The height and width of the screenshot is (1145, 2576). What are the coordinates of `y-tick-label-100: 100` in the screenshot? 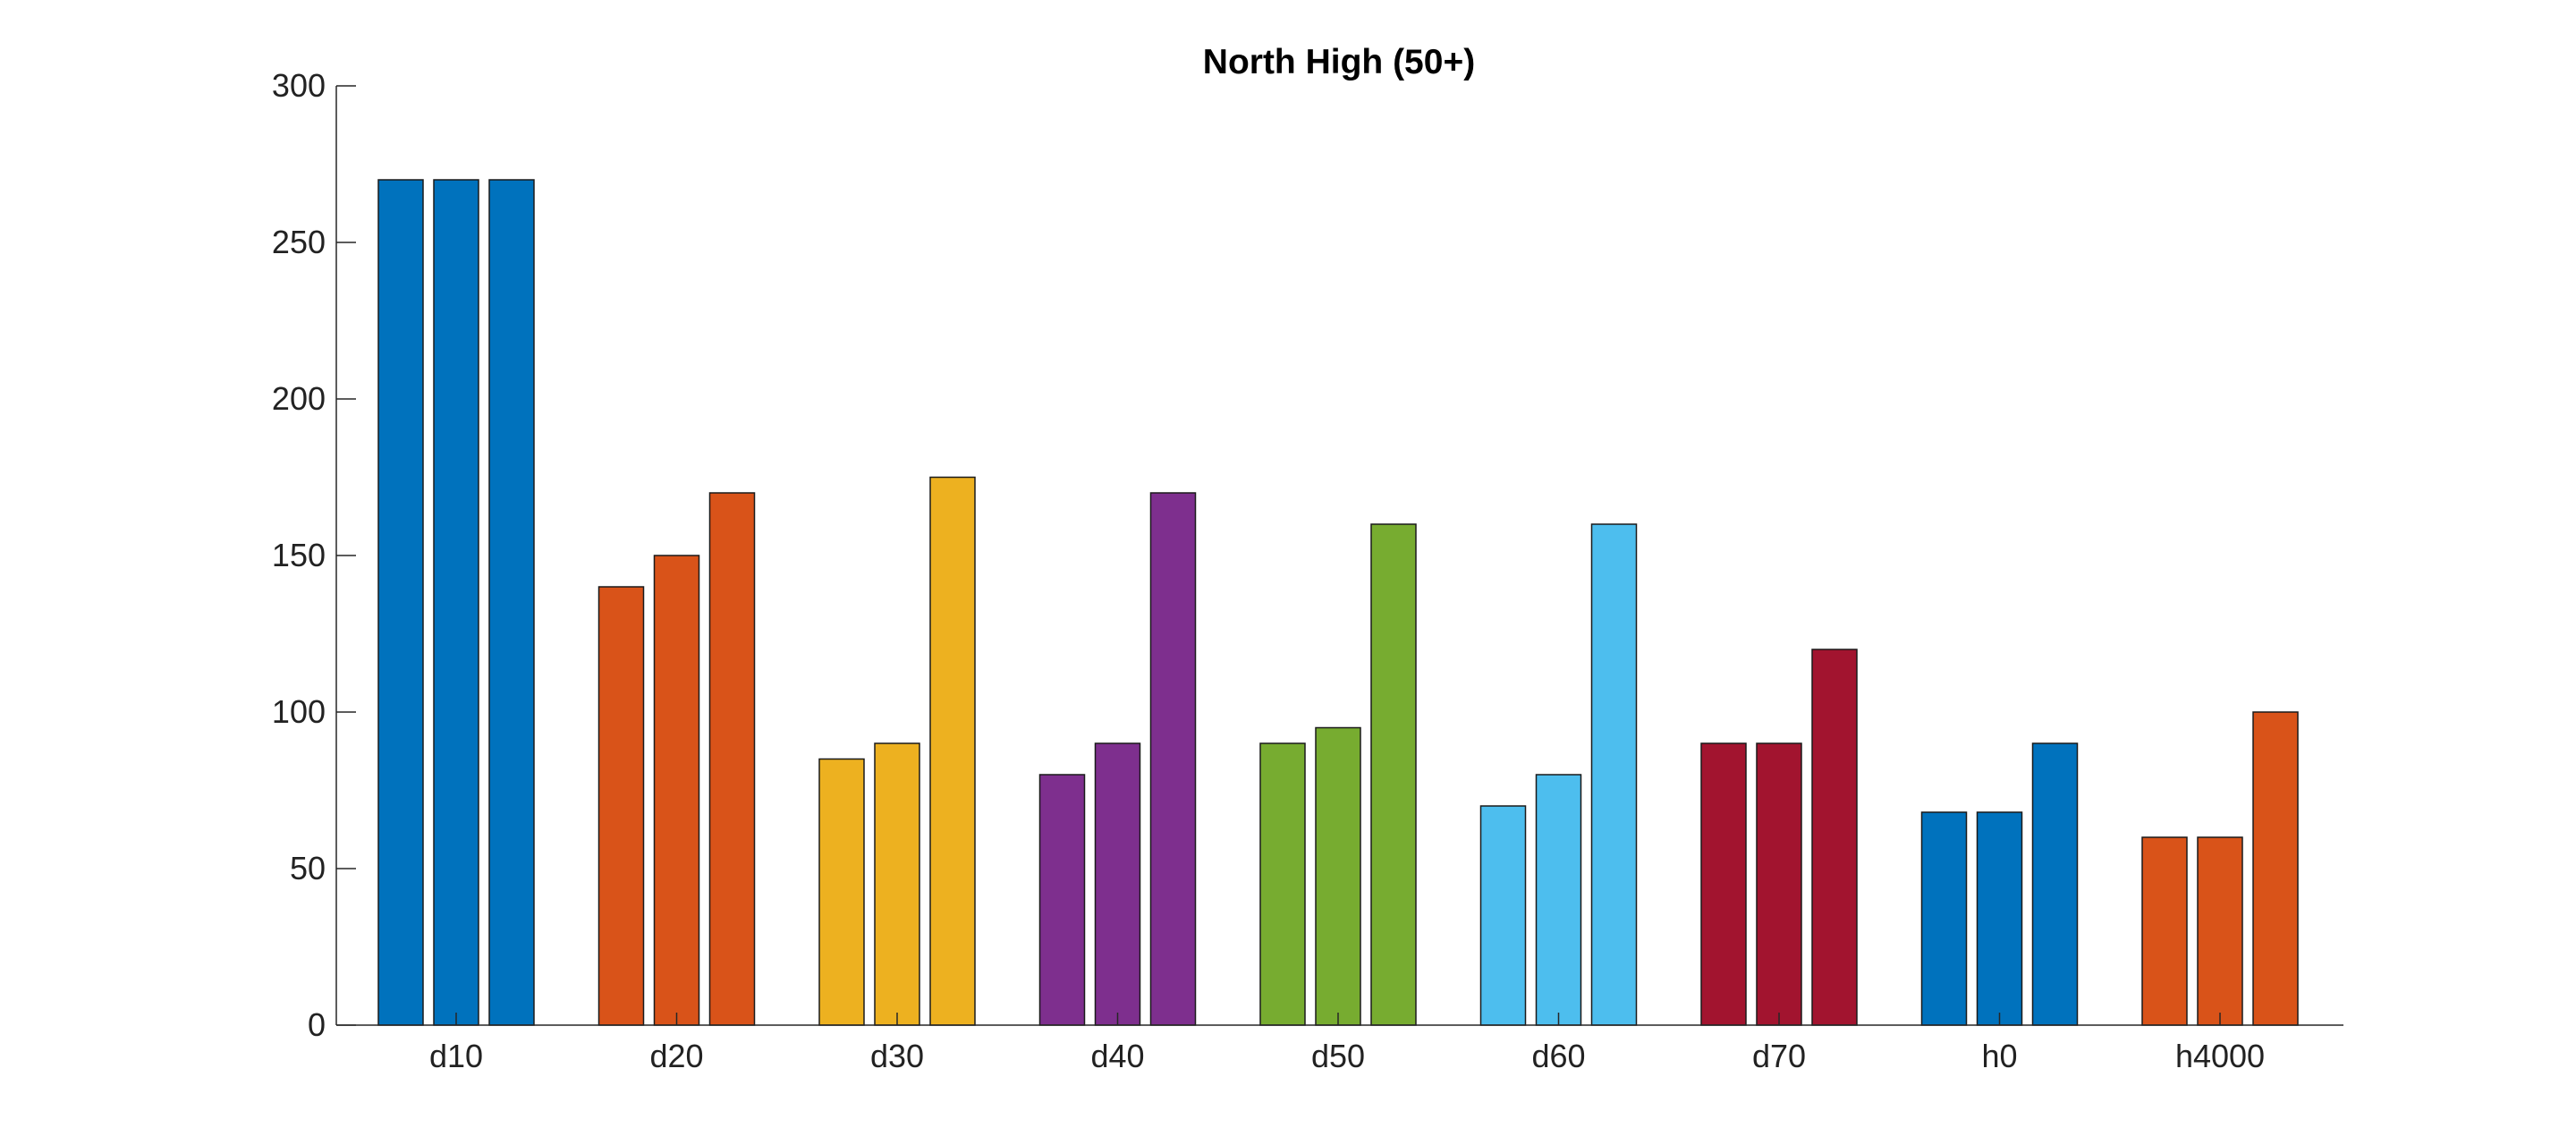 It's located at (299, 711).